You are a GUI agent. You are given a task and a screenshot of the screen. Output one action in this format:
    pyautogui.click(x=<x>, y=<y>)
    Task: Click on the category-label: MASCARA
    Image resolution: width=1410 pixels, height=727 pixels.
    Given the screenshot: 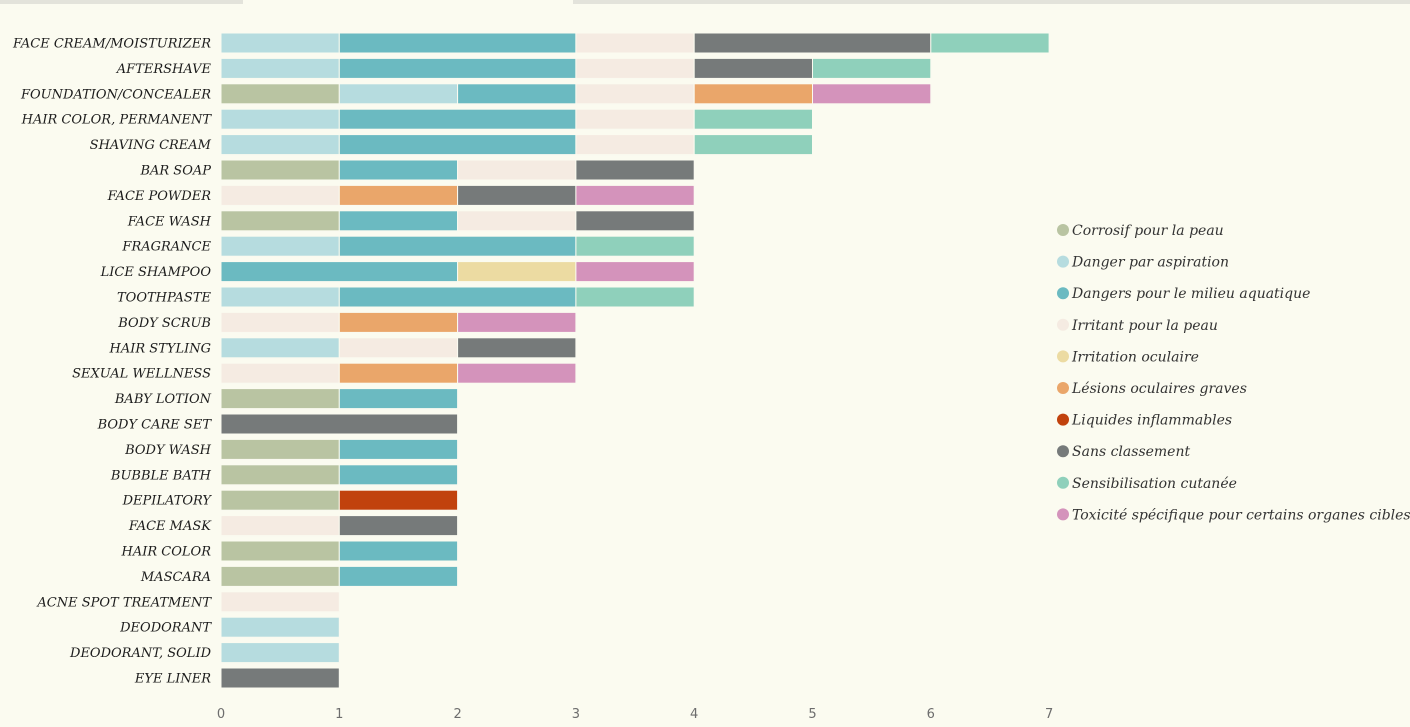 What is the action you would take?
    pyautogui.click(x=175, y=577)
    